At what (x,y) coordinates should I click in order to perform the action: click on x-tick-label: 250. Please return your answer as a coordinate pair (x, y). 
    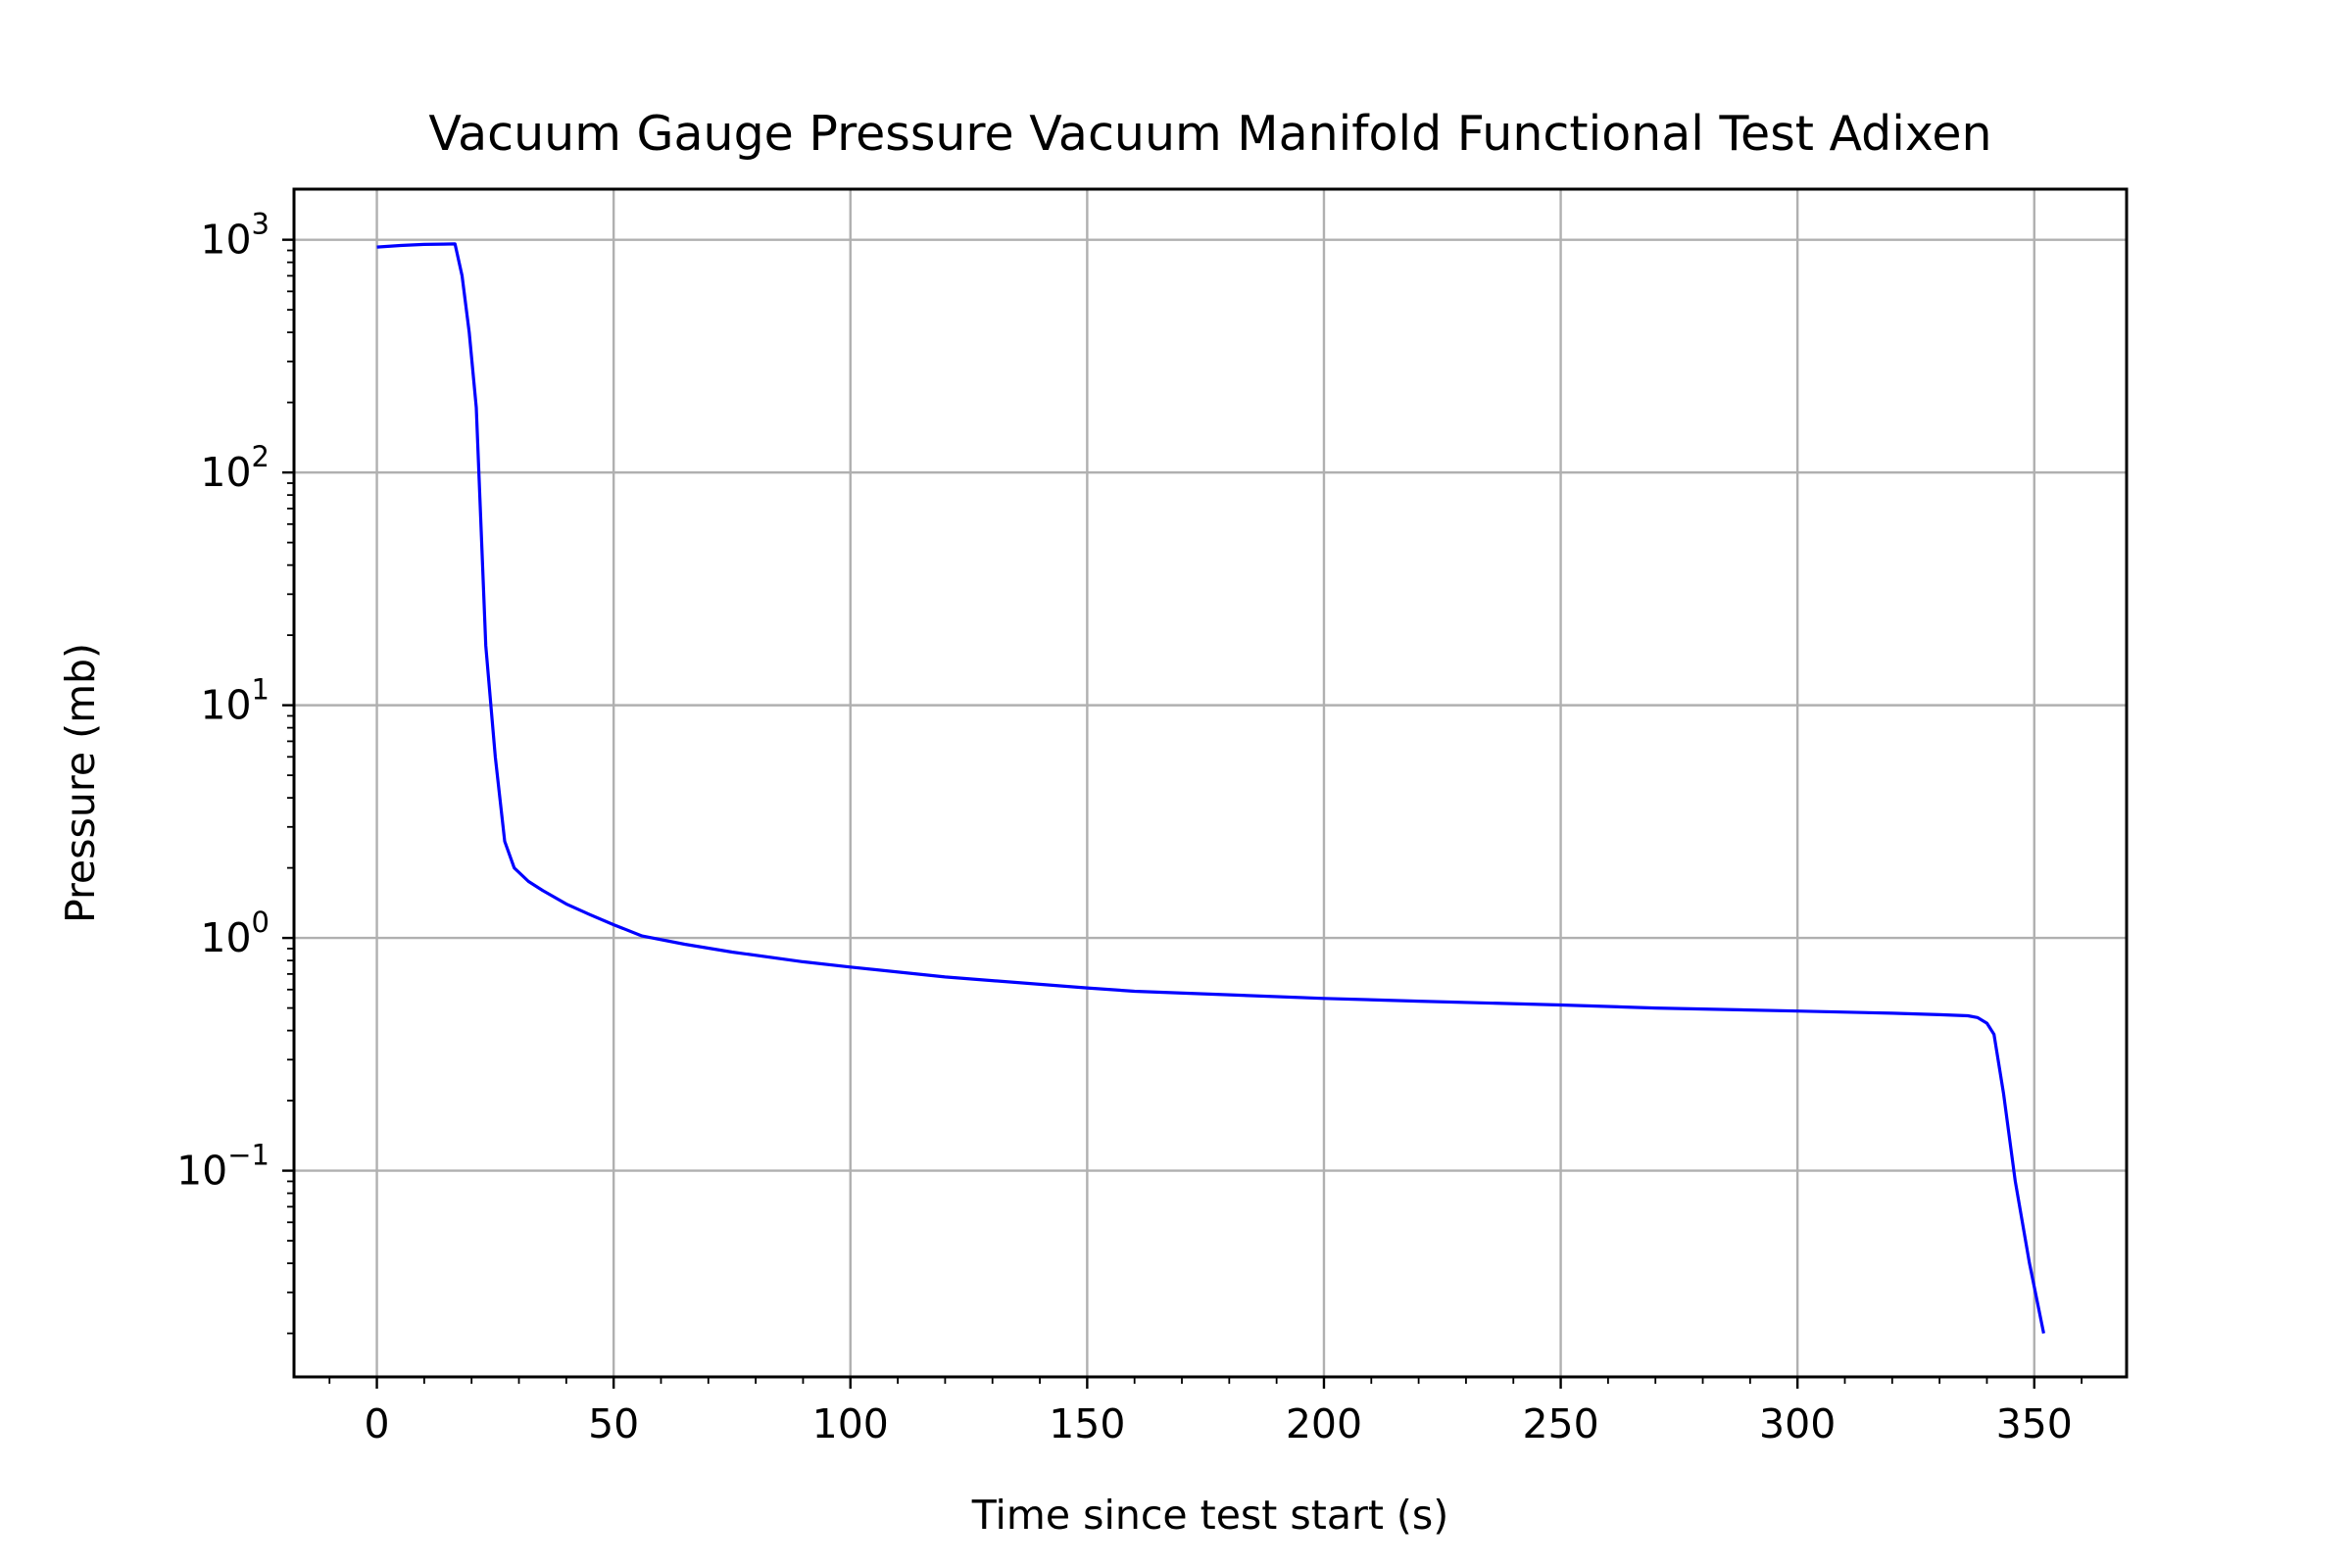
    Looking at the image, I should click on (1560, 1423).